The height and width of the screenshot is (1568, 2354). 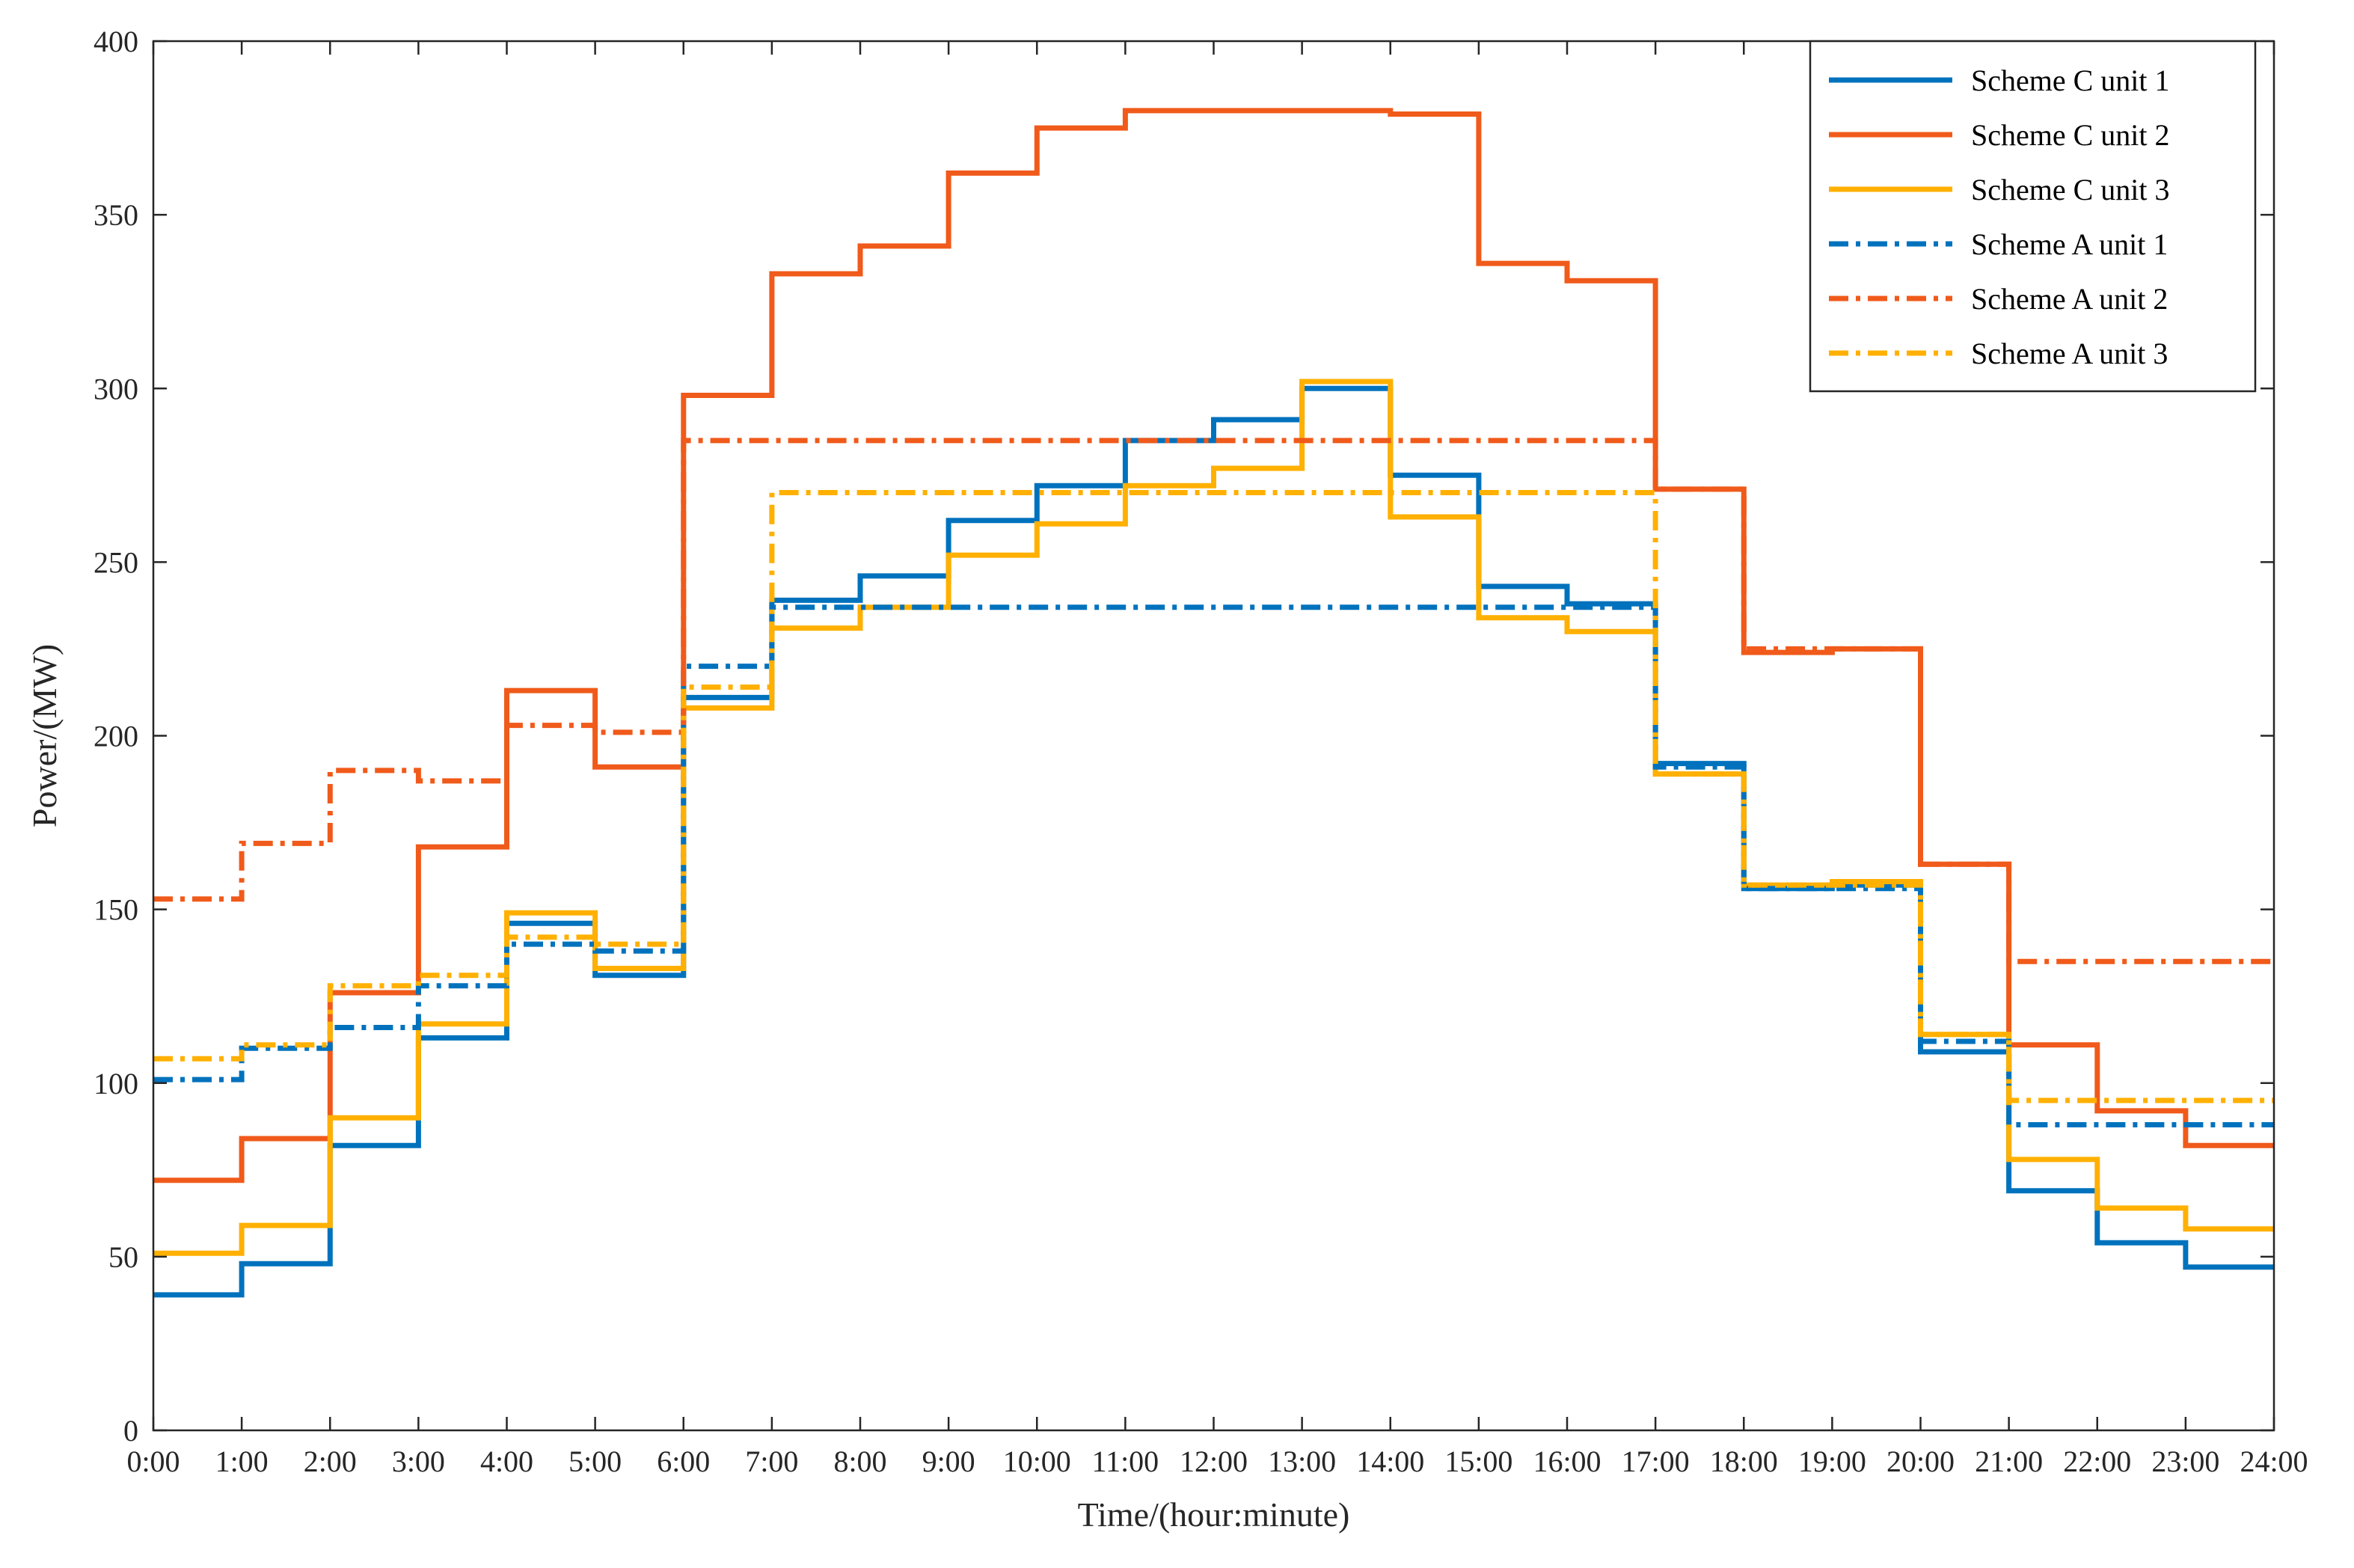 I want to click on x-tick-label: 17:00, so click(x=1656, y=1462).